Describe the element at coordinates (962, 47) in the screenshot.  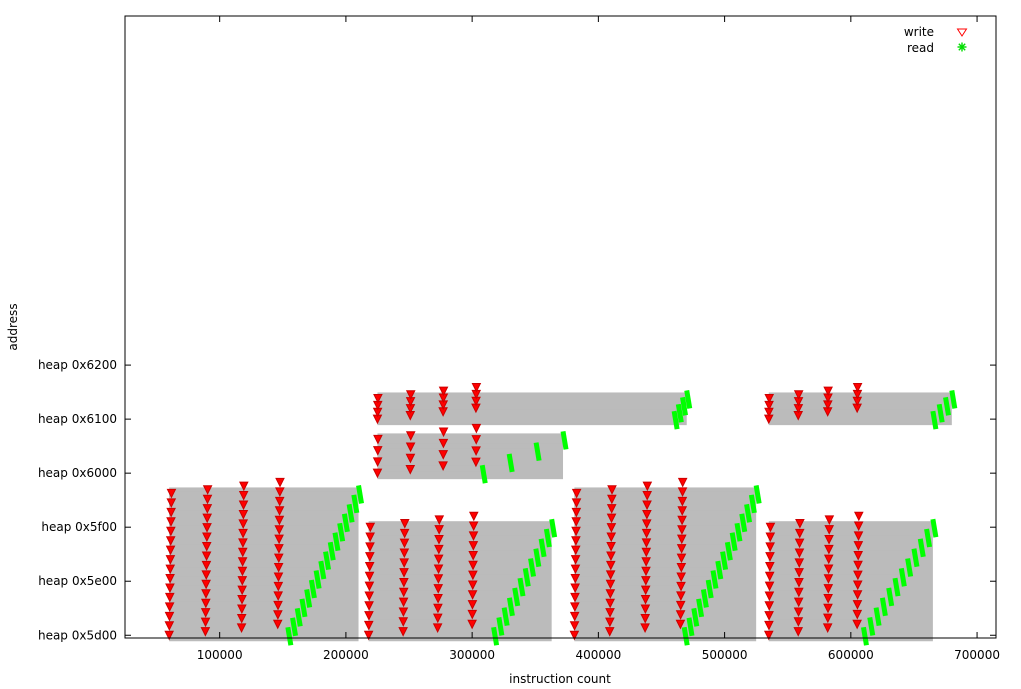
I see `legend-read-marker` at that location.